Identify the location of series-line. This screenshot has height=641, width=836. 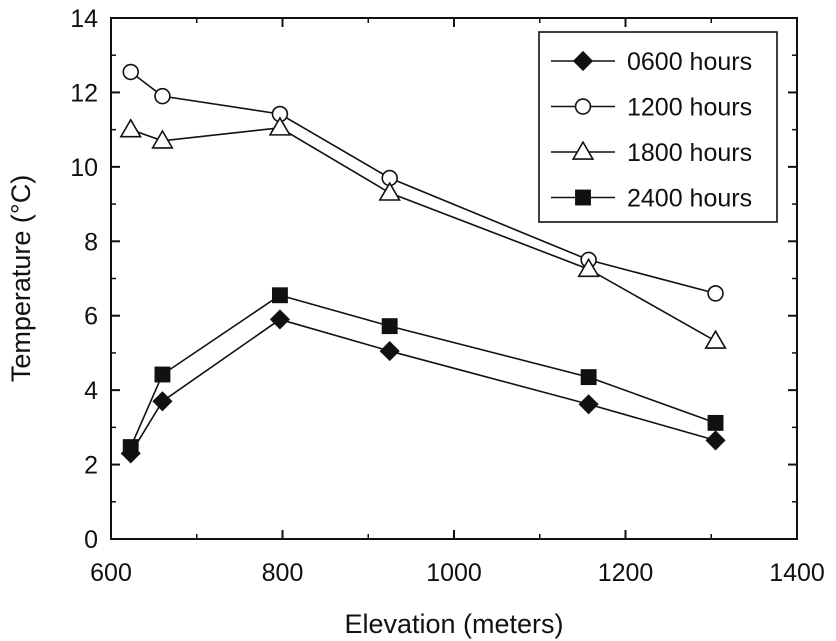
(423, 386).